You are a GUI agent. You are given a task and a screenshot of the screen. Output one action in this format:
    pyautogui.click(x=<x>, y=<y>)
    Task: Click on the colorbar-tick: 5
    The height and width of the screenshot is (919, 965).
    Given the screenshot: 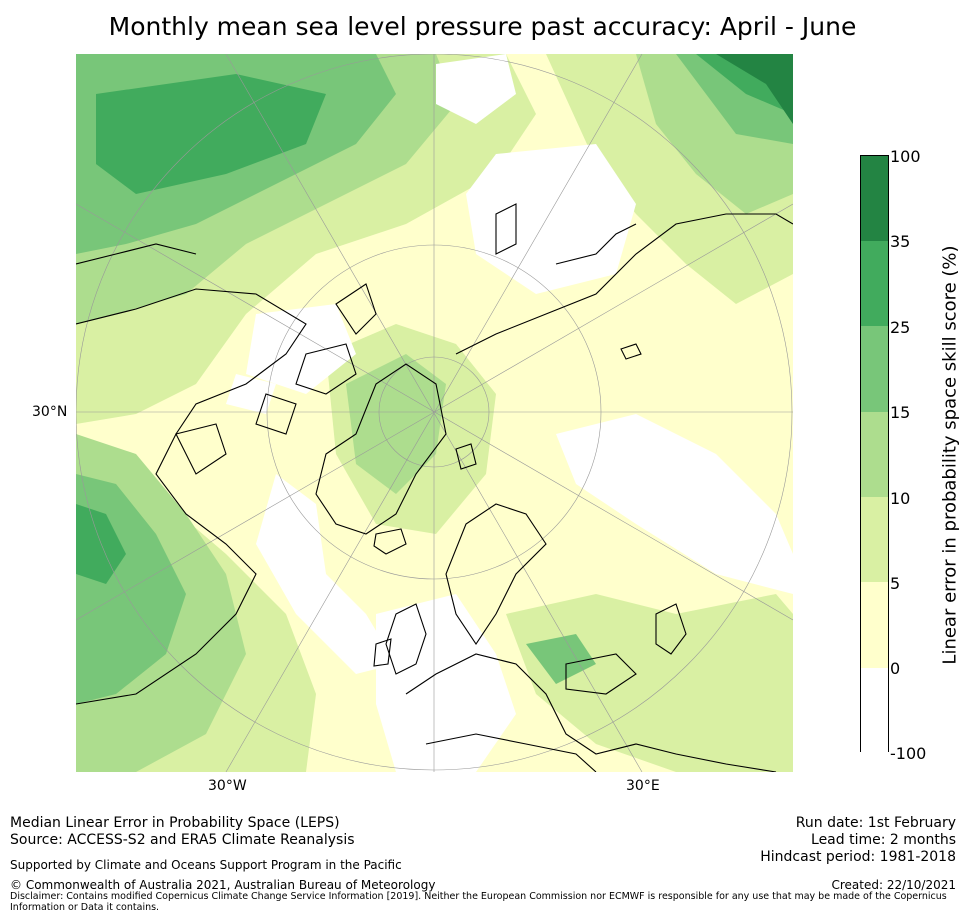 What is the action you would take?
    pyautogui.click(x=895, y=583)
    